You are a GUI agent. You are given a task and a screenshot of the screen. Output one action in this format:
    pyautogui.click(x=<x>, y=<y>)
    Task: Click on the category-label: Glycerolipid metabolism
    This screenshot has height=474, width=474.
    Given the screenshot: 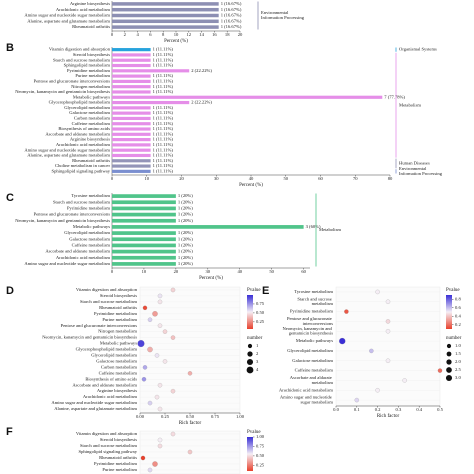 What is the action you would take?
    pyautogui.click(x=310, y=350)
    